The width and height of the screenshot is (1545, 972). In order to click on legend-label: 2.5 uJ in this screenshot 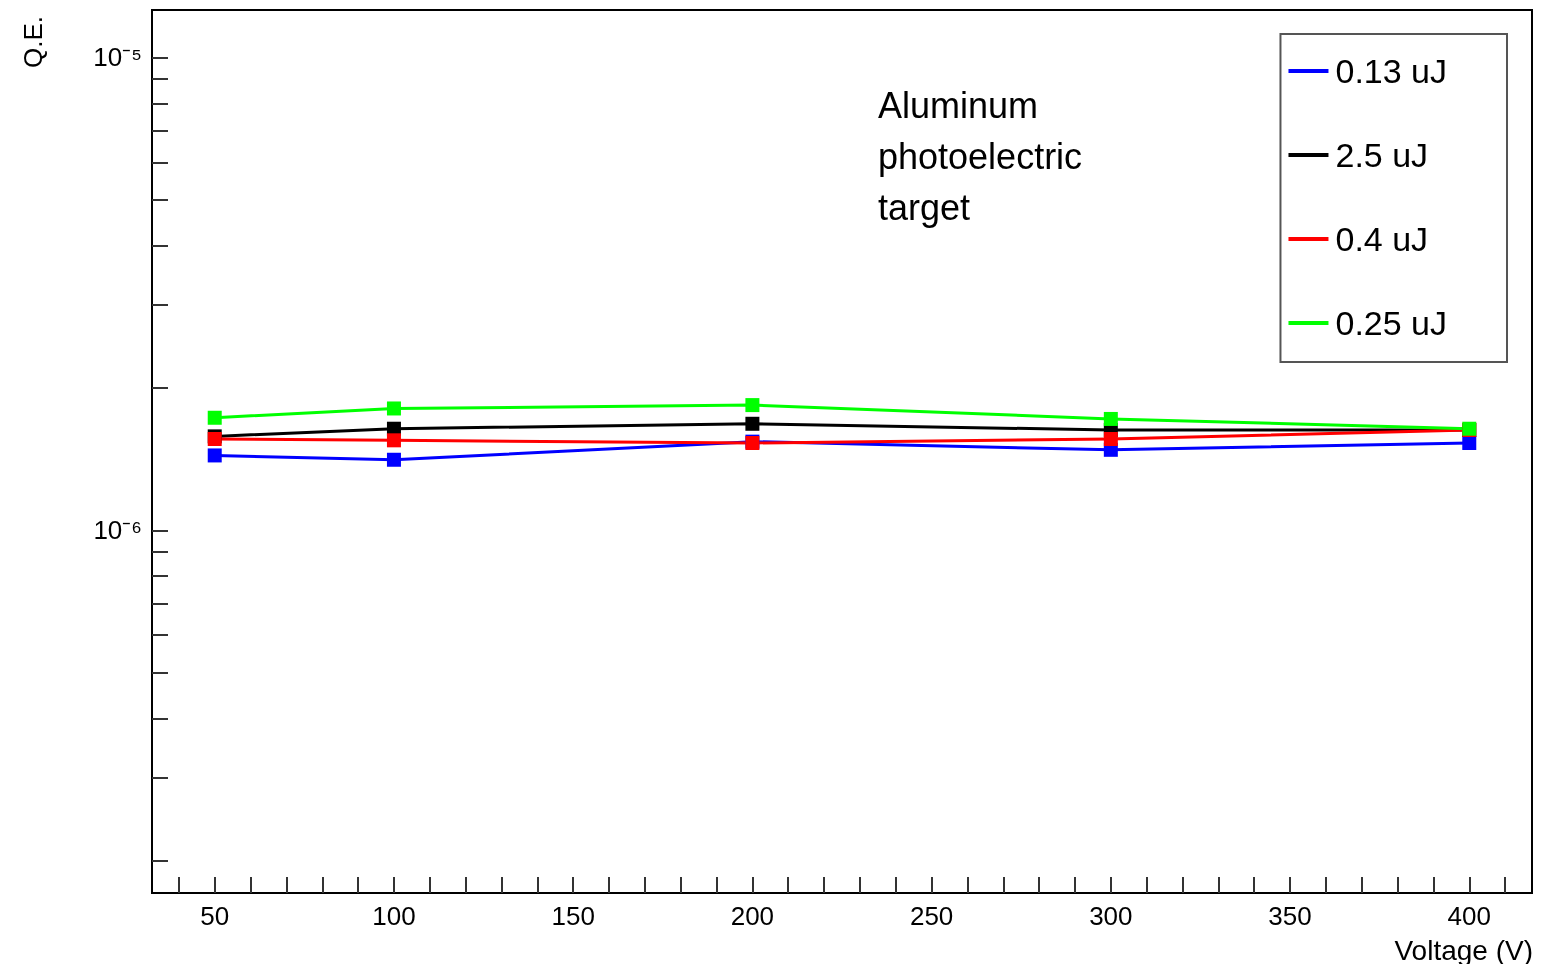, I will do `click(1382, 155)`.